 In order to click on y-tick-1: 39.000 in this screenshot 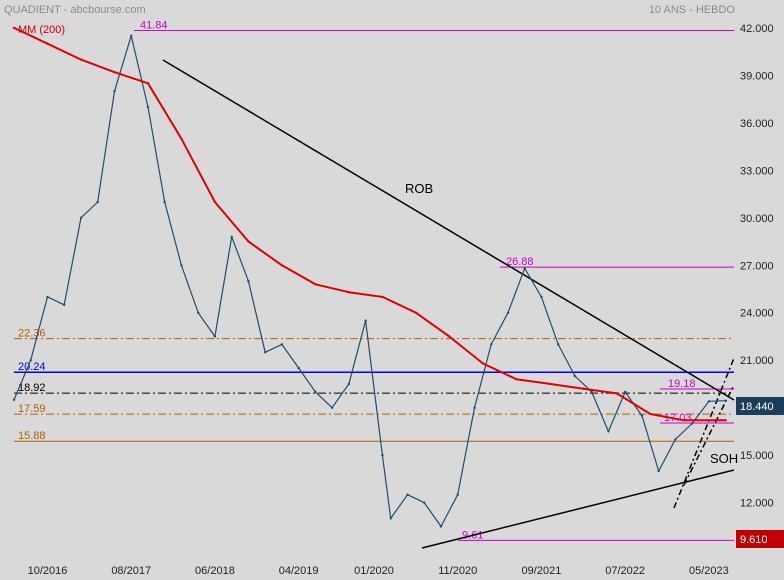, I will do `click(757, 76)`.